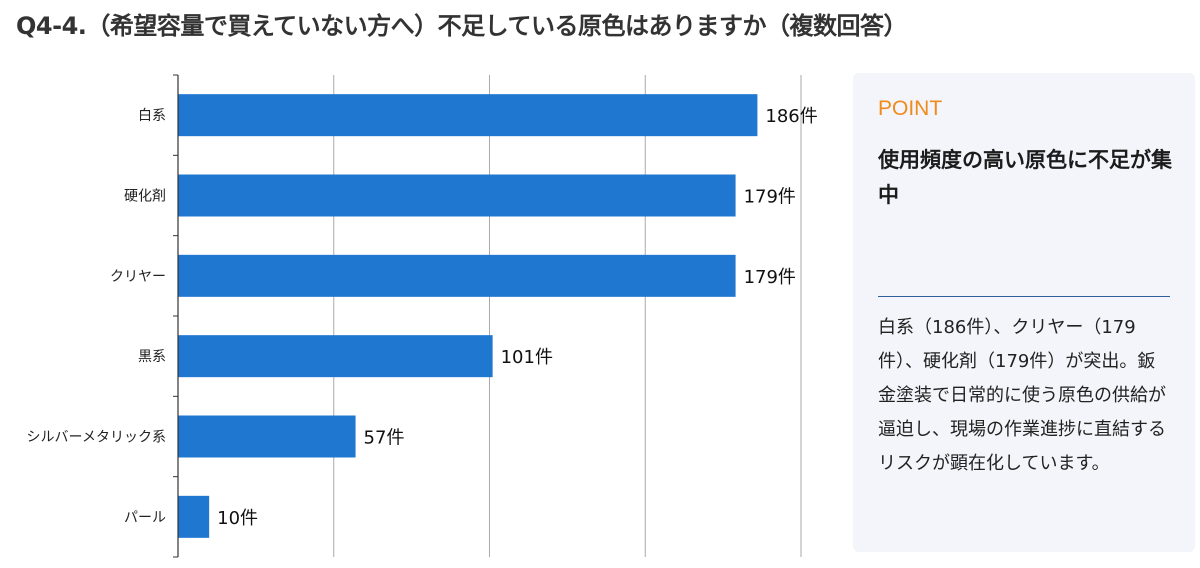 The image size is (1200, 568). I want to click on point-tag: POINT, so click(910, 108).